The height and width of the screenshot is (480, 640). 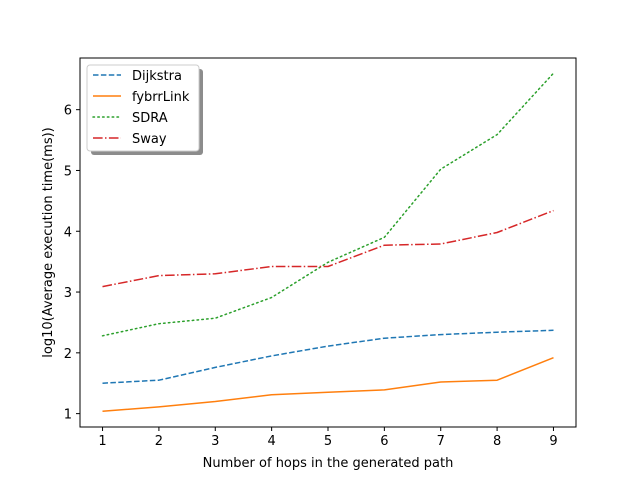 What do you see at coordinates (215, 441) in the screenshot?
I see `x-tick-label: 3` at bounding box center [215, 441].